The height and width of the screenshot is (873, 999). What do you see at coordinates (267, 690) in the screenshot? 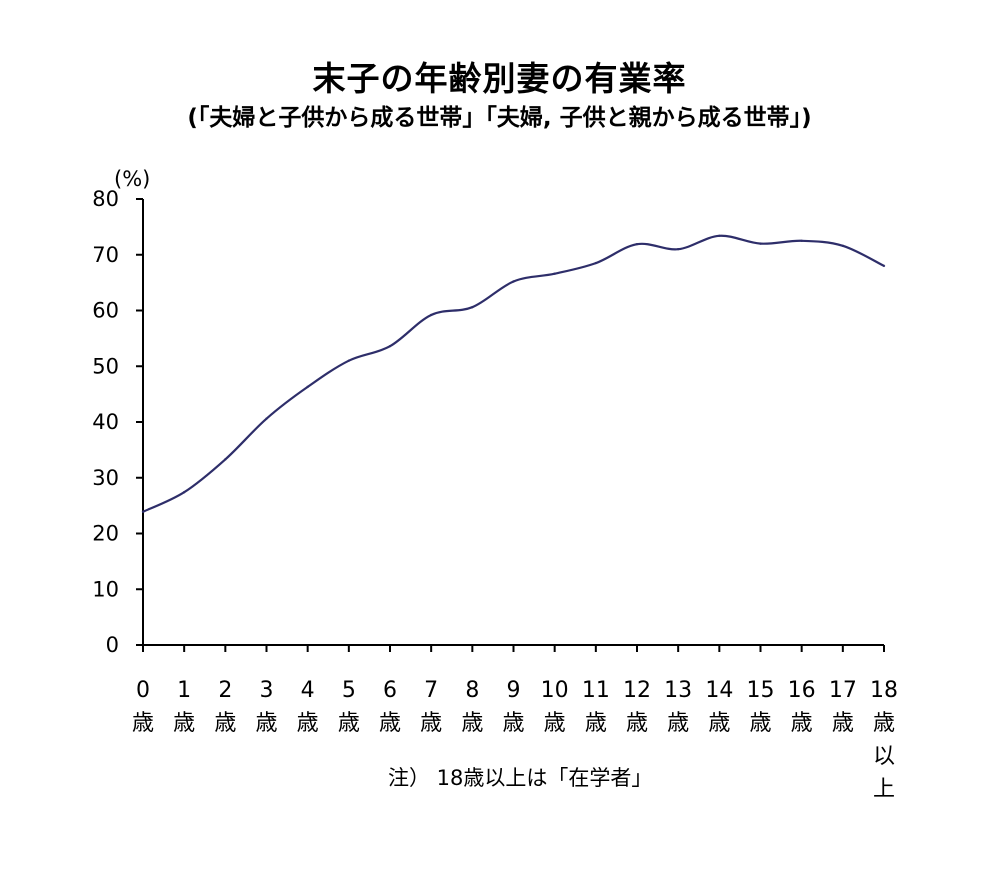
I see `x-tick-number: 3` at bounding box center [267, 690].